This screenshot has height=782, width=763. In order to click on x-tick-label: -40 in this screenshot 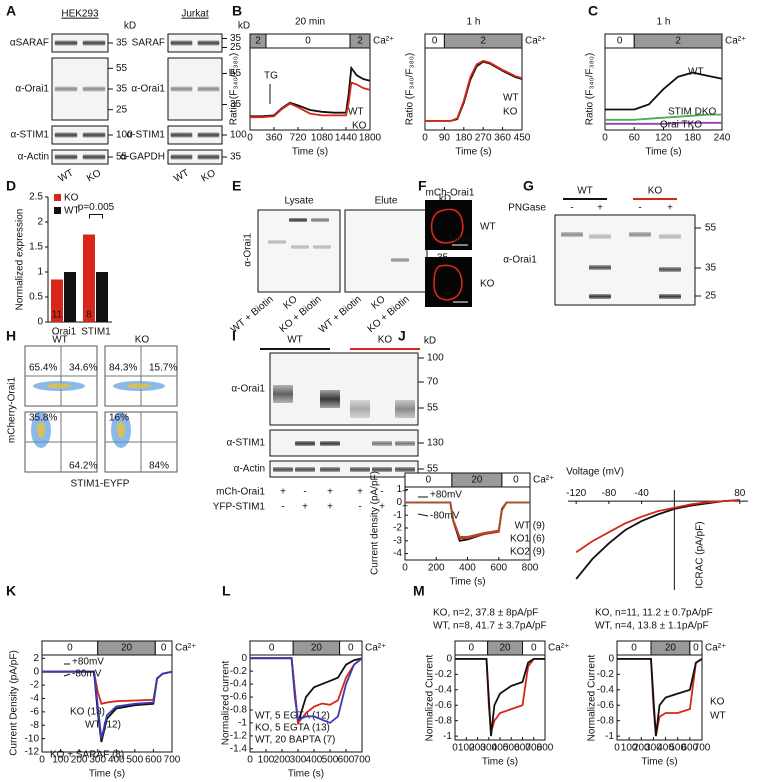, I will do `click(641, 493)`.